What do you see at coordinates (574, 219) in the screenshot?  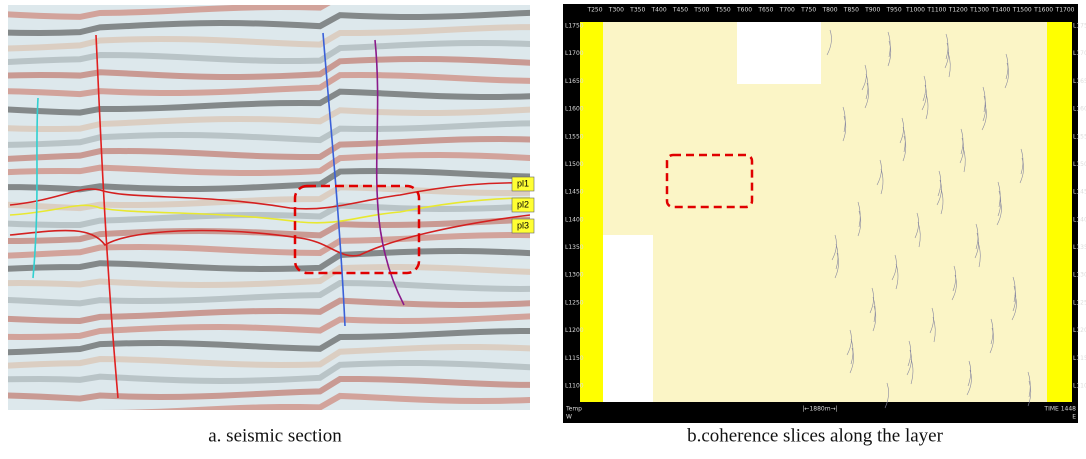 I see `left-tick: L1400` at bounding box center [574, 219].